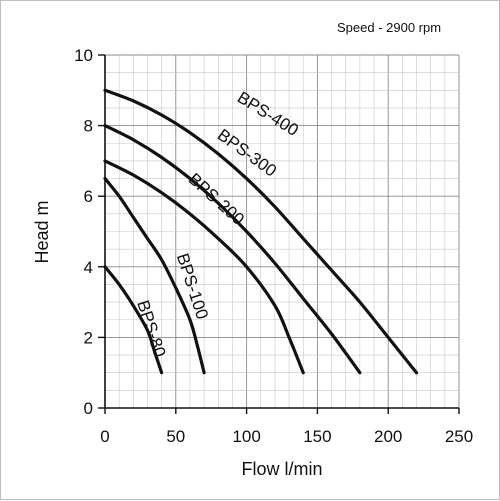  Describe the element at coordinates (246, 436) in the screenshot. I see `x-tick-label: 100` at that location.